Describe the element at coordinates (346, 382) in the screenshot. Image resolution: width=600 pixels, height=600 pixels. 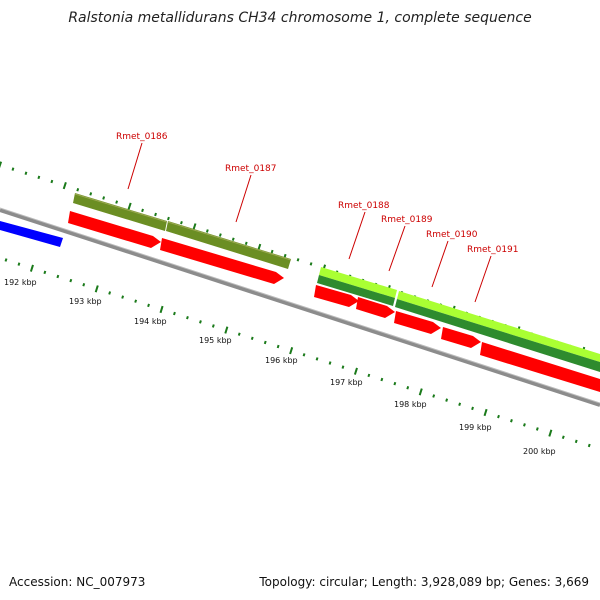
I see `tick-label-197kbp: 197 kbp` at that location.